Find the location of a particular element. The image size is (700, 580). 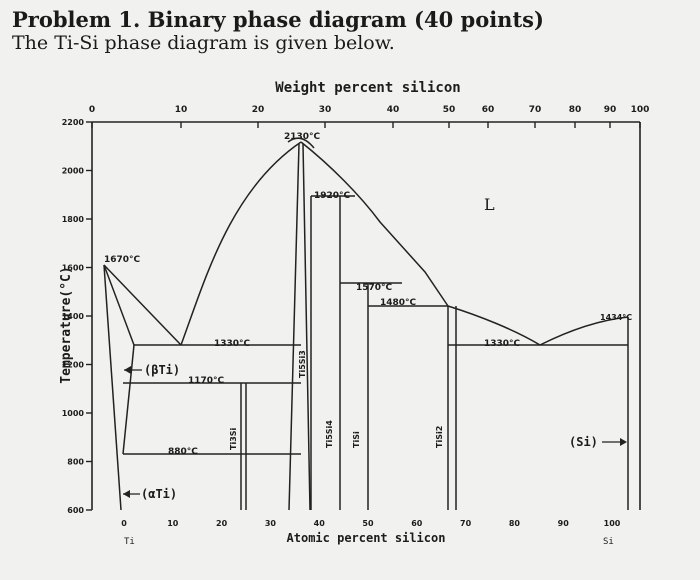

compound-label-ti3si: Ti3Si is located at coordinates (233, 438).